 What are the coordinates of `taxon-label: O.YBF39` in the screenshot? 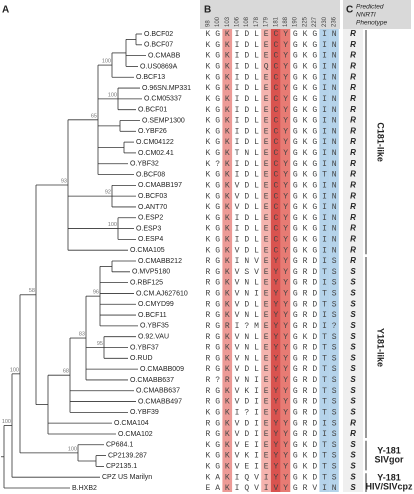 It's located at (144, 412).